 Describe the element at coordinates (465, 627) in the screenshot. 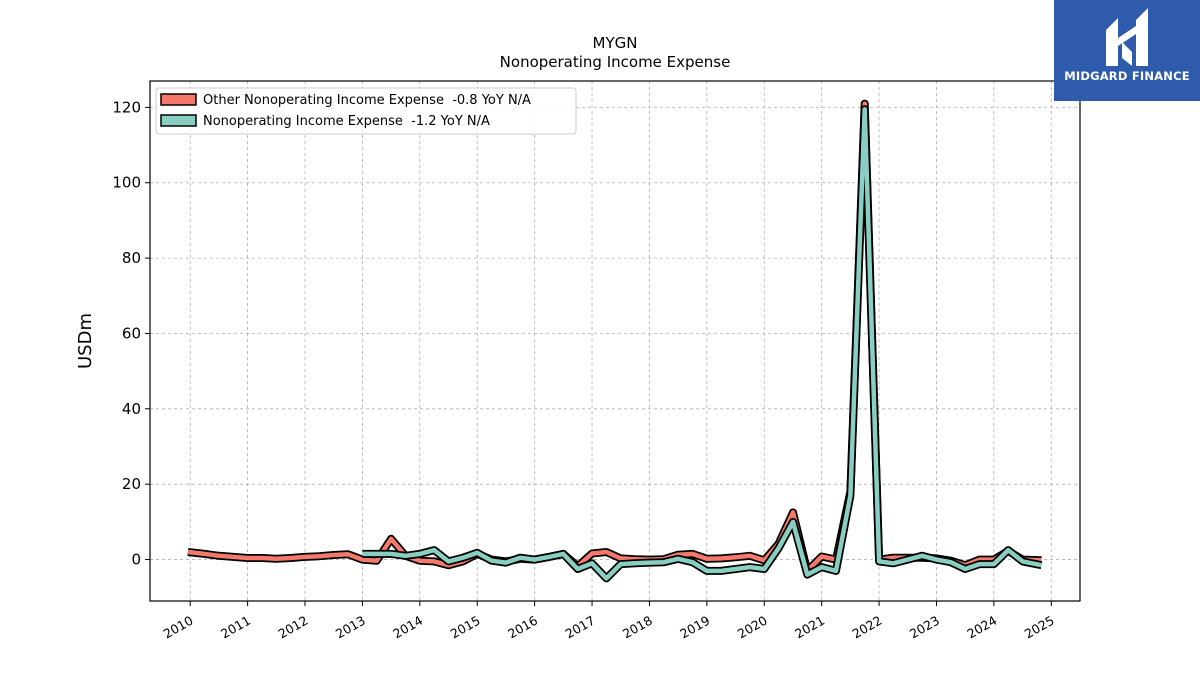

I see `x-tick-label: 2015` at that location.